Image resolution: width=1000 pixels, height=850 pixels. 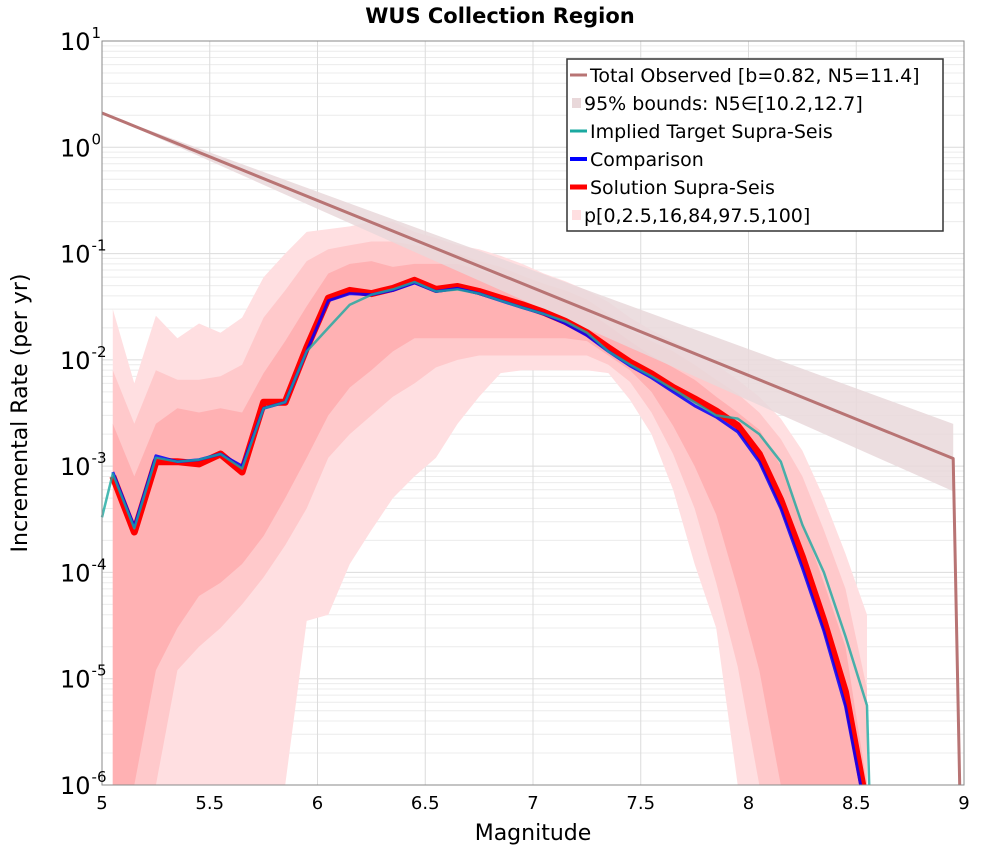 I want to click on y-tick-exponent: -4, so click(x=99, y=564).